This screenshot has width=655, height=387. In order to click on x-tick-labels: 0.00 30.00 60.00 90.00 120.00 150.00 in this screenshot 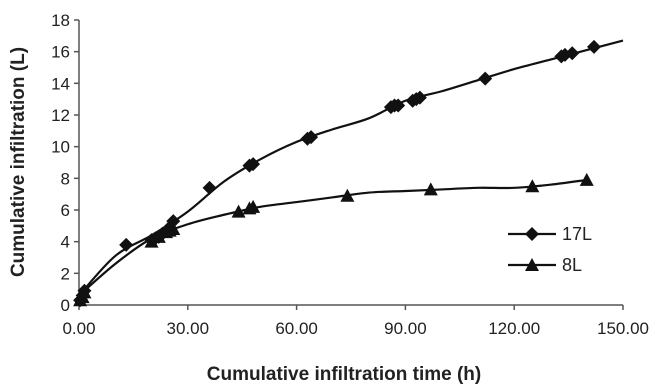, I will do `click(355, 321)`.